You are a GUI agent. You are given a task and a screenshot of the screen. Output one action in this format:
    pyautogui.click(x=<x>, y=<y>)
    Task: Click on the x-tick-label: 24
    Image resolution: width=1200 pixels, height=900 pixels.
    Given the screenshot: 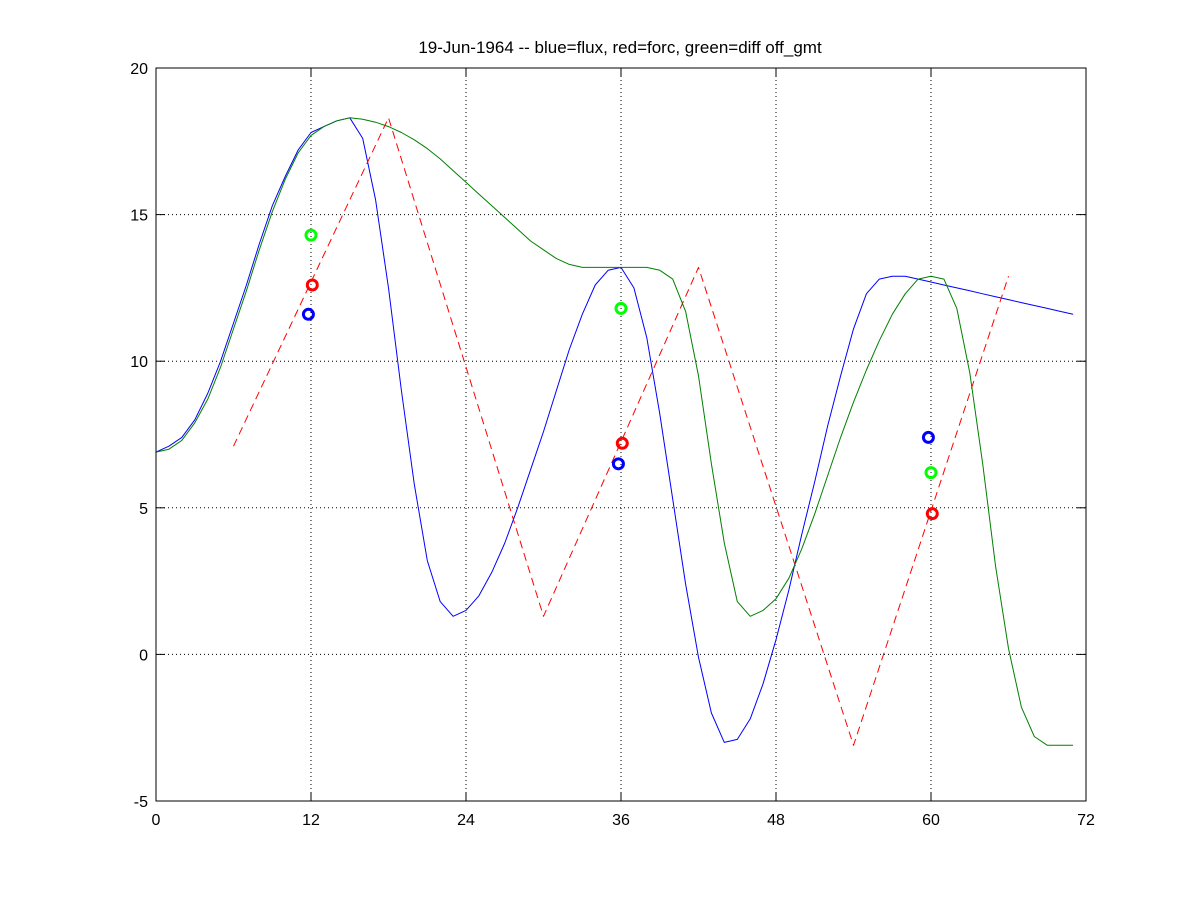 What is the action you would take?
    pyautogui.click(x=466, y=820)
    